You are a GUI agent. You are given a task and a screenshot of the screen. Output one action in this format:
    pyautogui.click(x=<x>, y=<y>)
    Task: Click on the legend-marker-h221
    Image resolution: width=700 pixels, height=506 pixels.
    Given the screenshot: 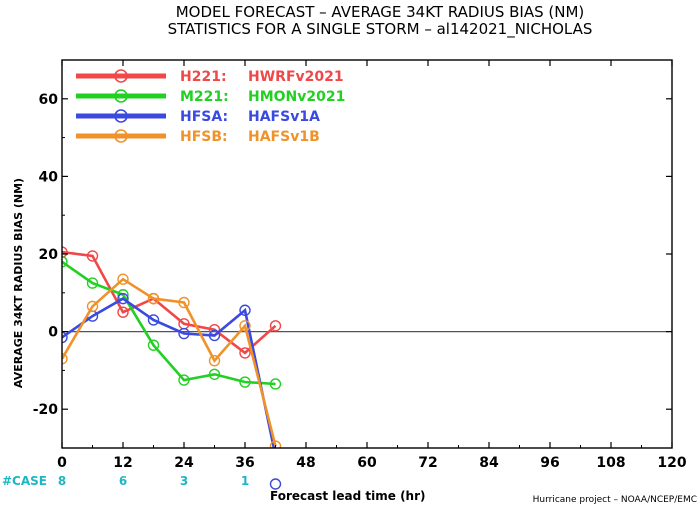 What is the action you would take?
    pyautogui.click(x=121, y=76)
    